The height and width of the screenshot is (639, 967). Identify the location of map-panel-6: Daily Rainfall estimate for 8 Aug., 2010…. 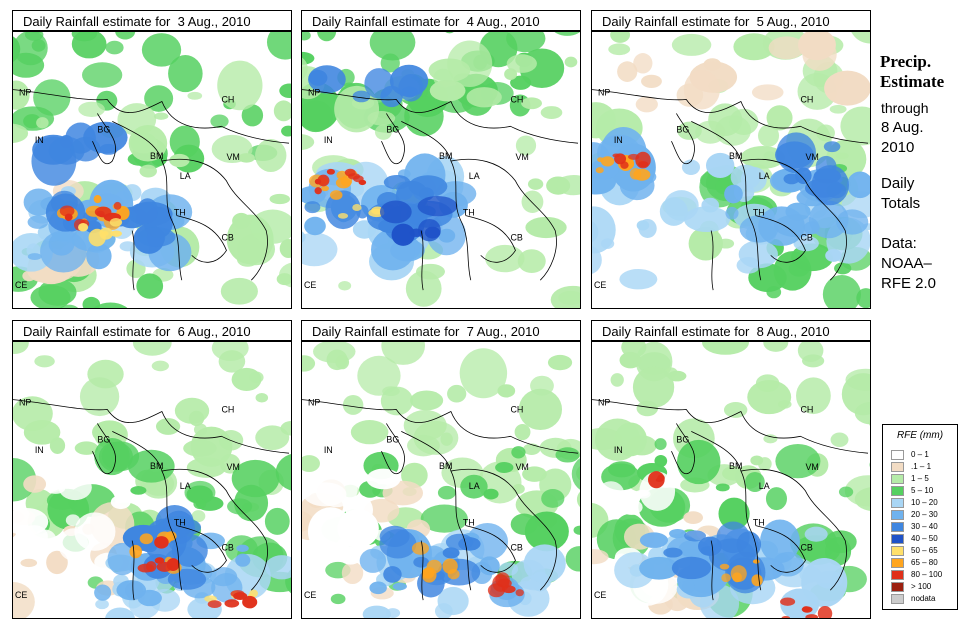
(731, 469).